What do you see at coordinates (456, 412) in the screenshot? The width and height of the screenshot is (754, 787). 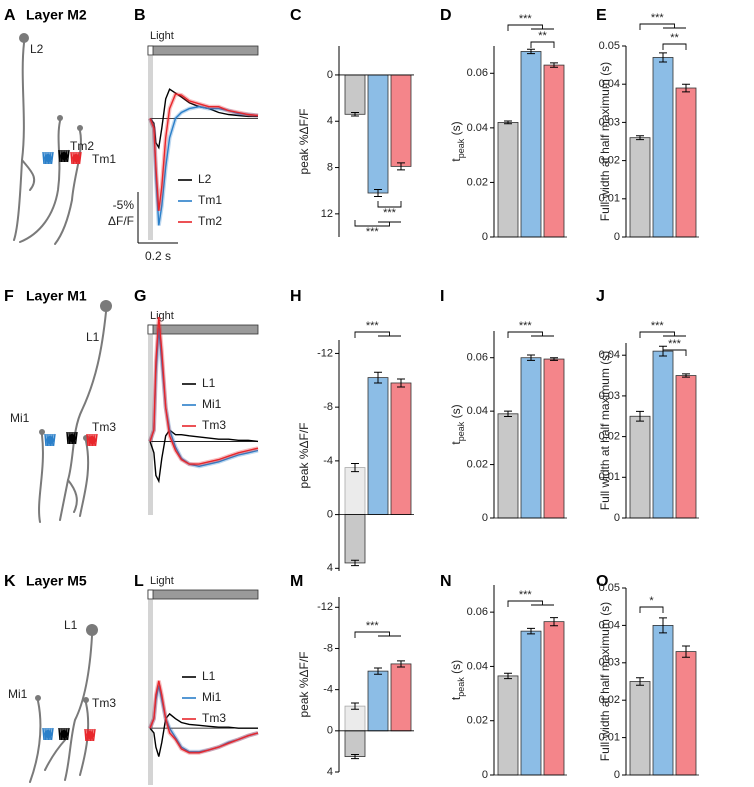 I see `y-axis-label-part: (s)` at bounding box center [456, 412].